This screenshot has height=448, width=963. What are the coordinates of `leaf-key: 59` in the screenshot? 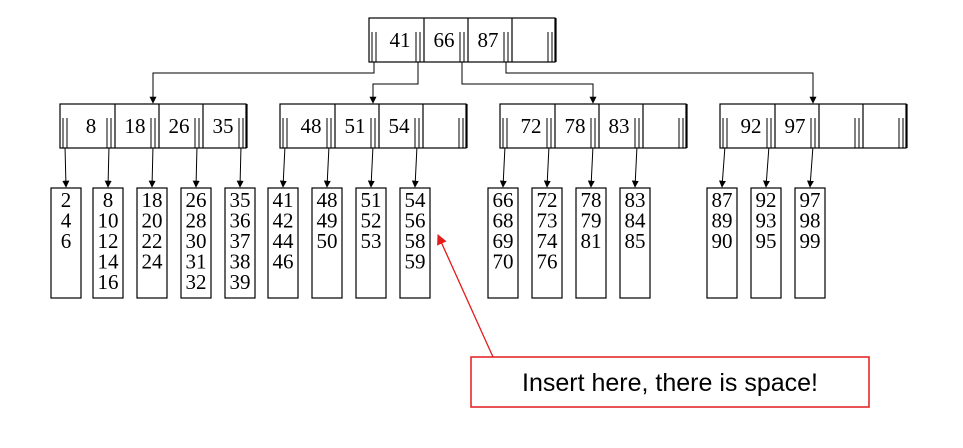 It's located at (415, 262).